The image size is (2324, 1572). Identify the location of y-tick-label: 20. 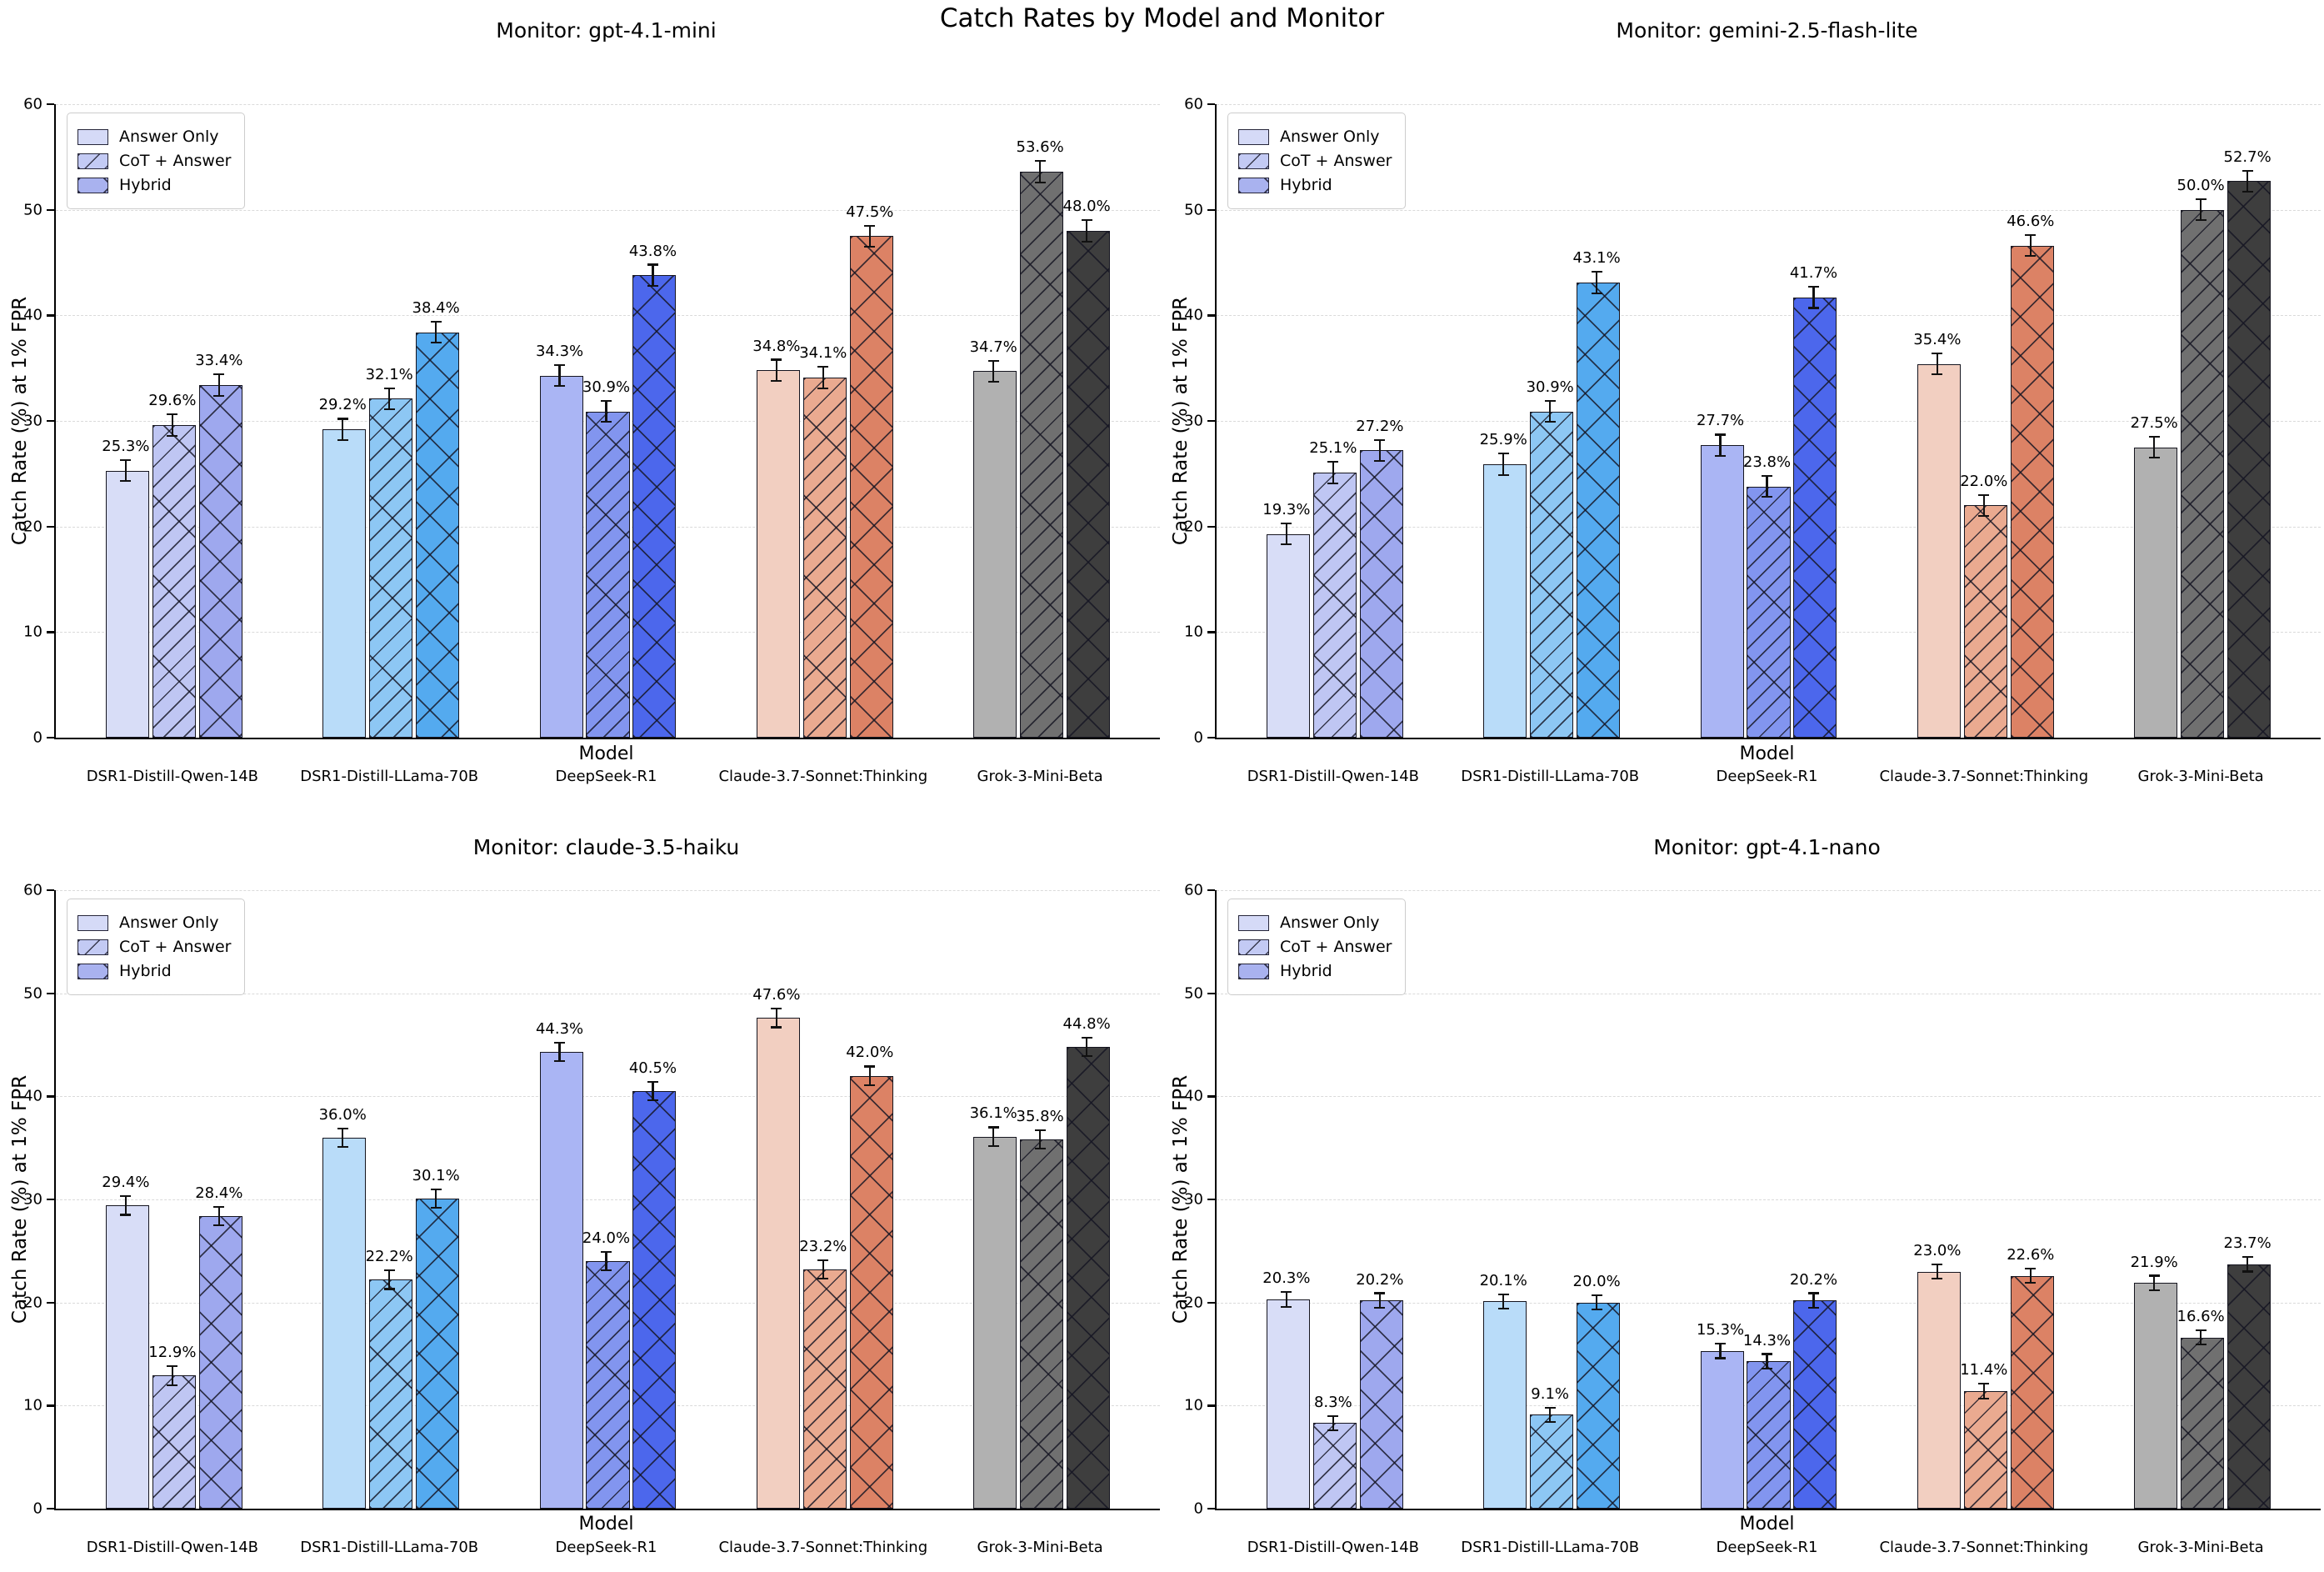
(32, 527).